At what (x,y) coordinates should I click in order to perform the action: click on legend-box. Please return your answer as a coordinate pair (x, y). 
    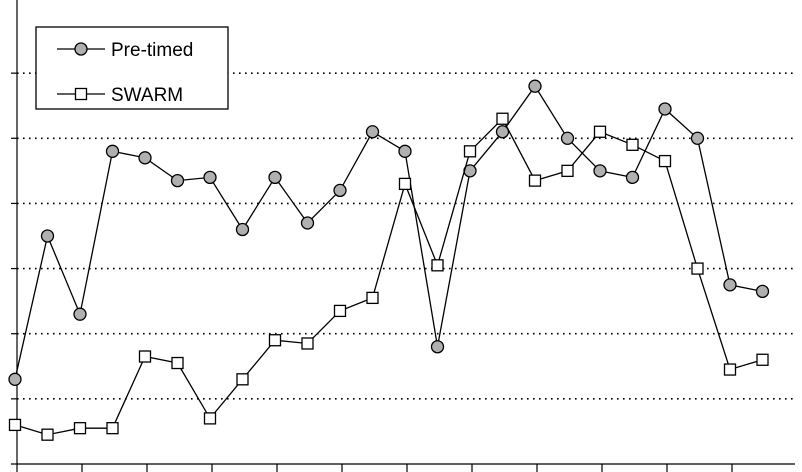
    Looking at the image, I should click on (132, 68).